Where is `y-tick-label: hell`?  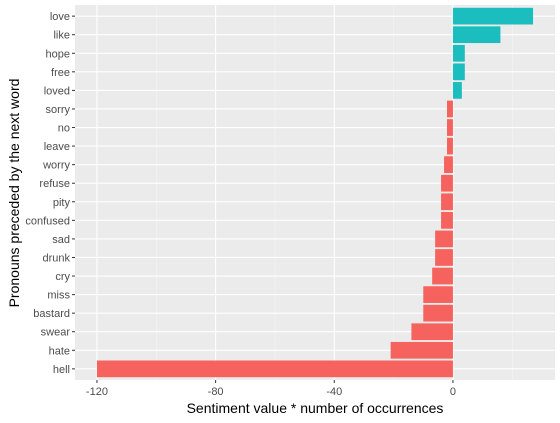
y-tick-label: hell is located at coordinates (61, 370).